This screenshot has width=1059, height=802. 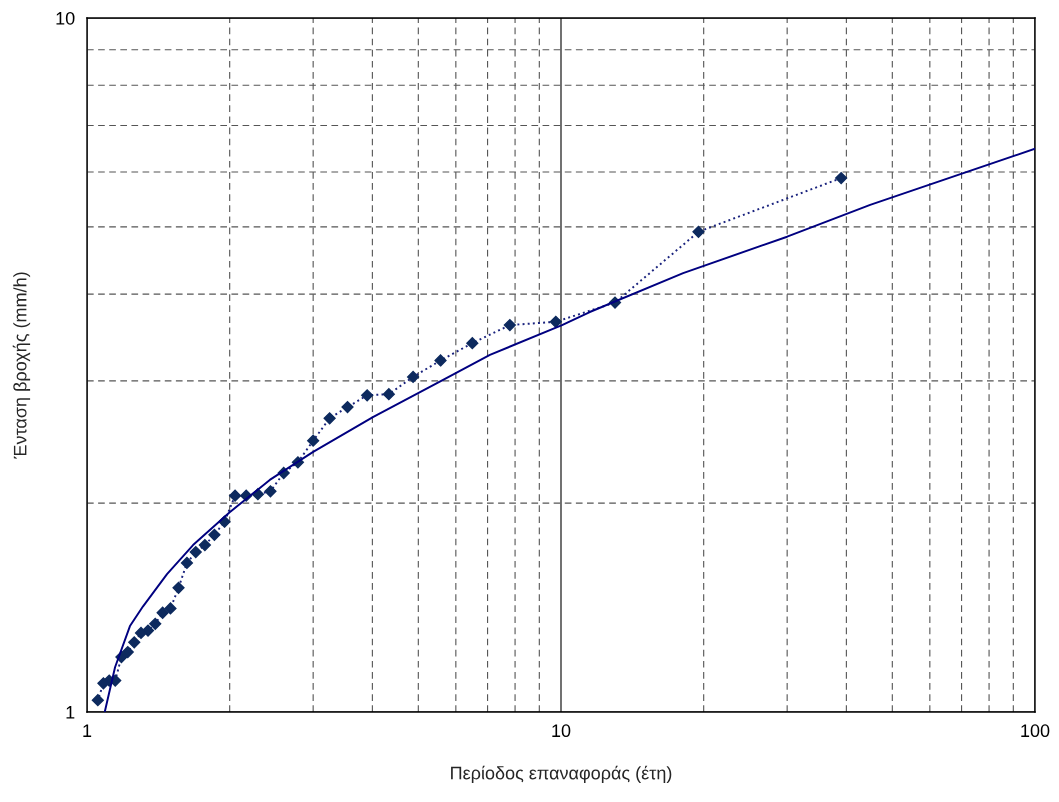 What do you see at coordinates (561, 774) in the screenshot?
I see `x-axis-title: Περίοδος επαναφοράς (έτη)` at bounding box center [561, 774].